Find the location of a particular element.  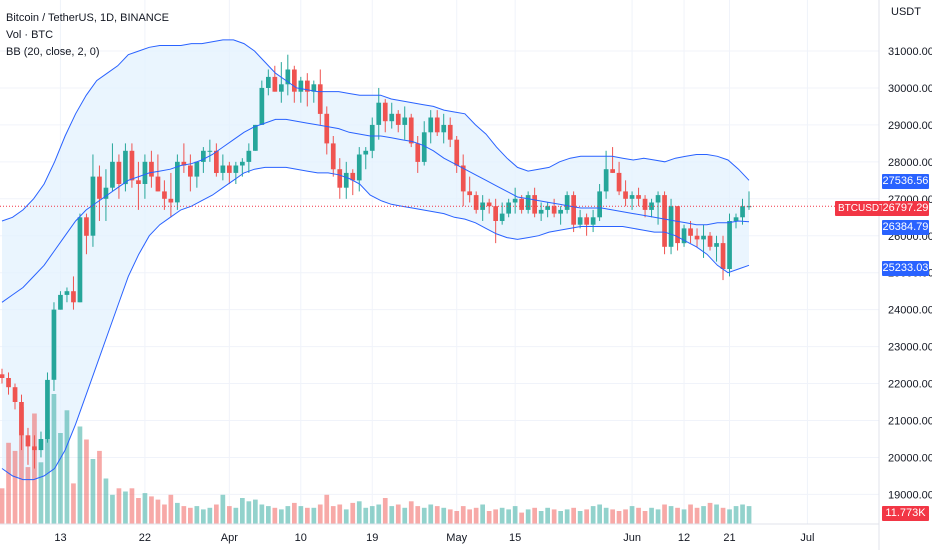

date-tick-label: 19 is located at coordinates (372, 538).